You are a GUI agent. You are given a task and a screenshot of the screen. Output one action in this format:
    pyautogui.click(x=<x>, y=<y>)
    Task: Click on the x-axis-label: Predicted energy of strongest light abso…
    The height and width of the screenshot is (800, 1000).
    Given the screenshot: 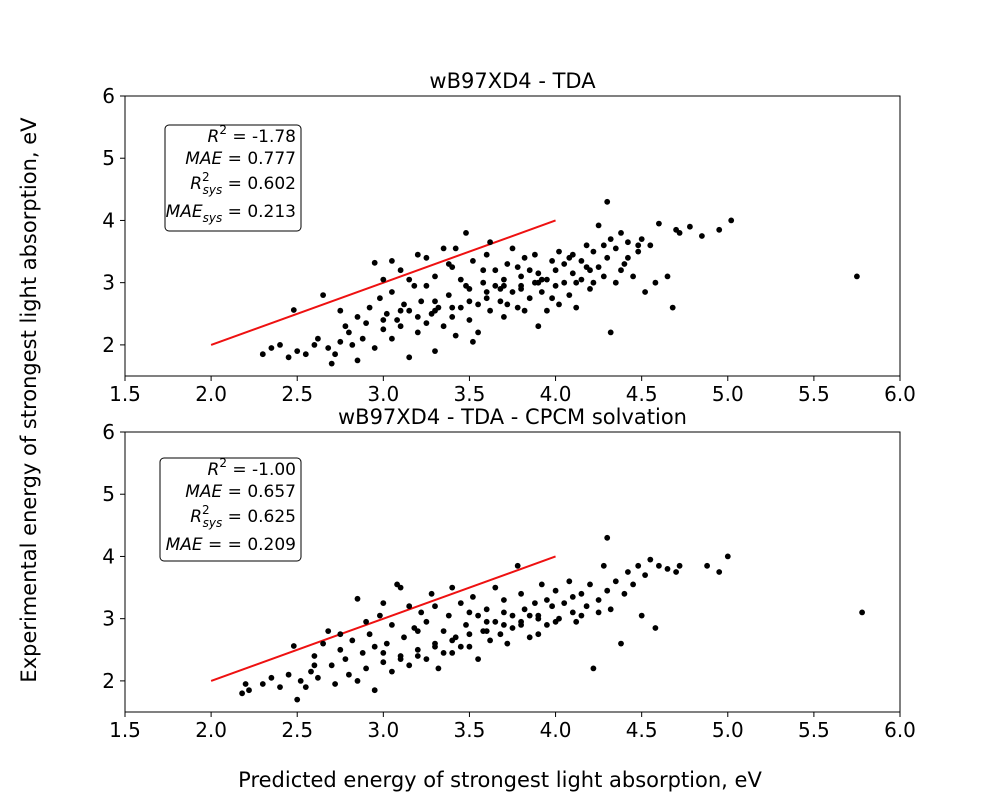 What is the action you would take?
    pyautogui.click(x=500, y=780)
    